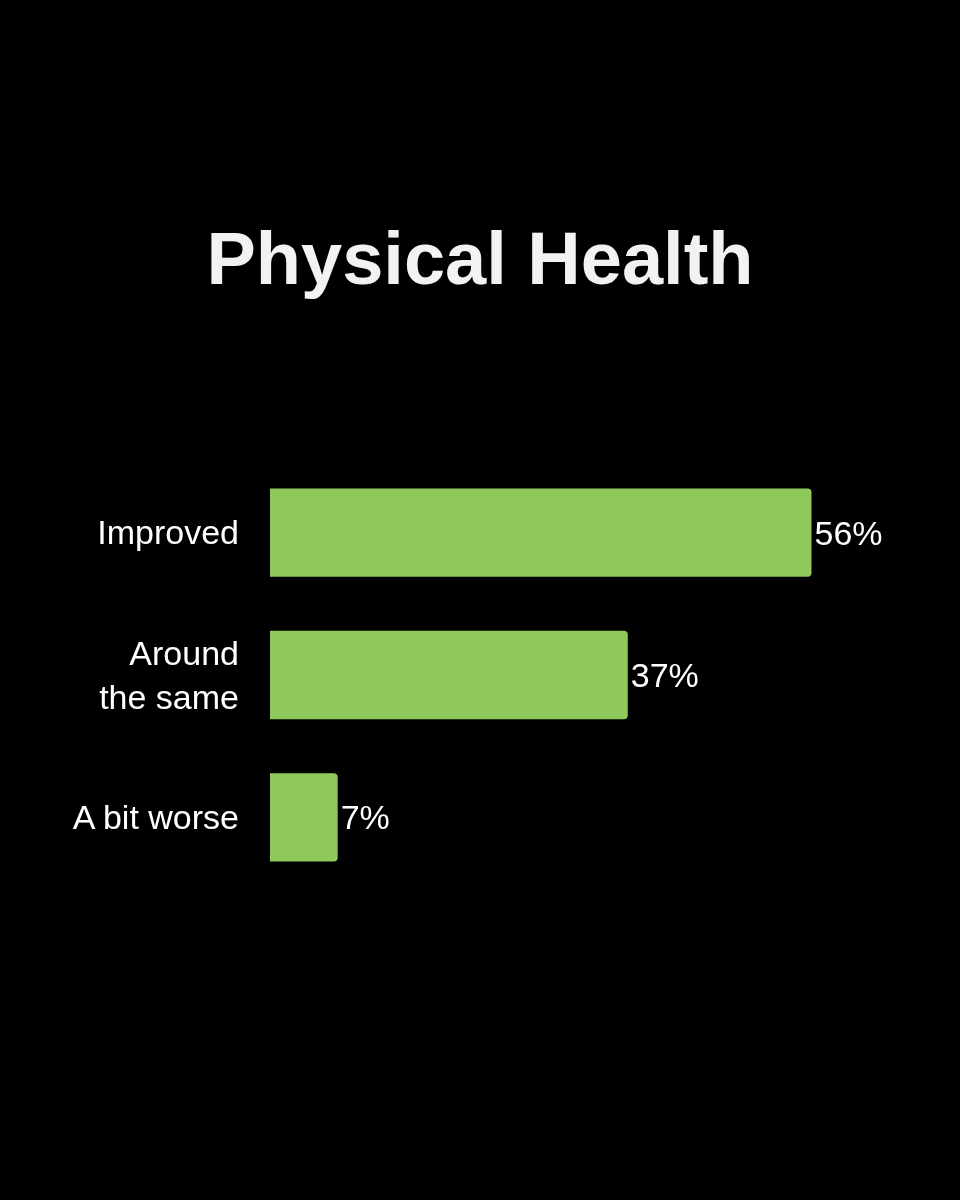 The height and width of the screenshot is (1200, 960). I want to click on y-tick-label: Improved, so click(168, 532).